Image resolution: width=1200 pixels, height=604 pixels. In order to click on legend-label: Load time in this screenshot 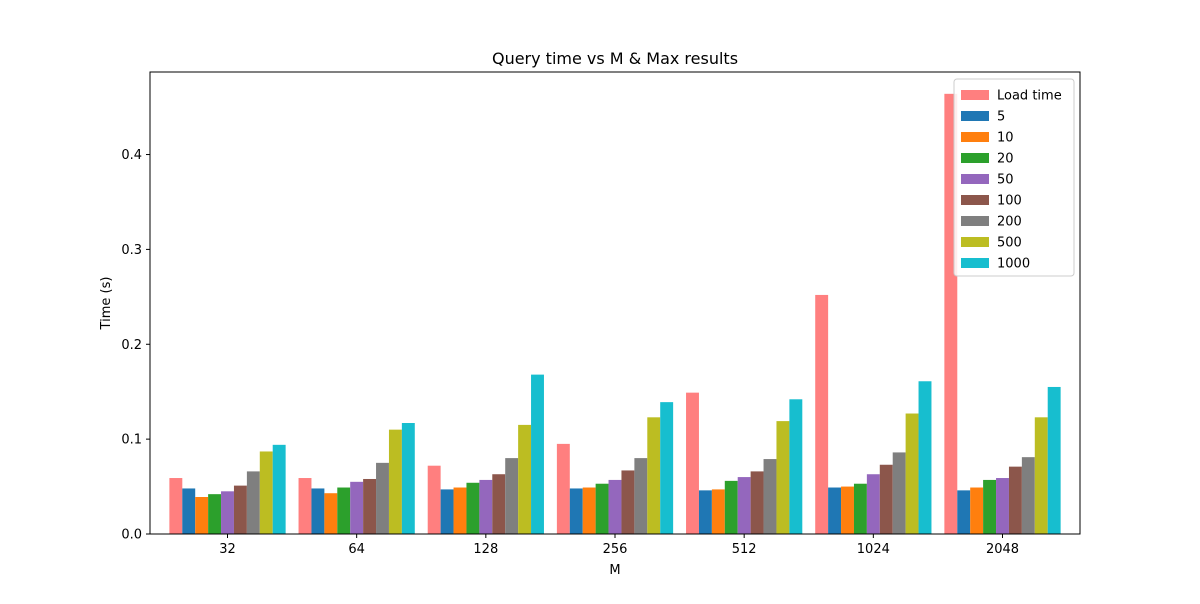, I will do `click(1029, 96)`.